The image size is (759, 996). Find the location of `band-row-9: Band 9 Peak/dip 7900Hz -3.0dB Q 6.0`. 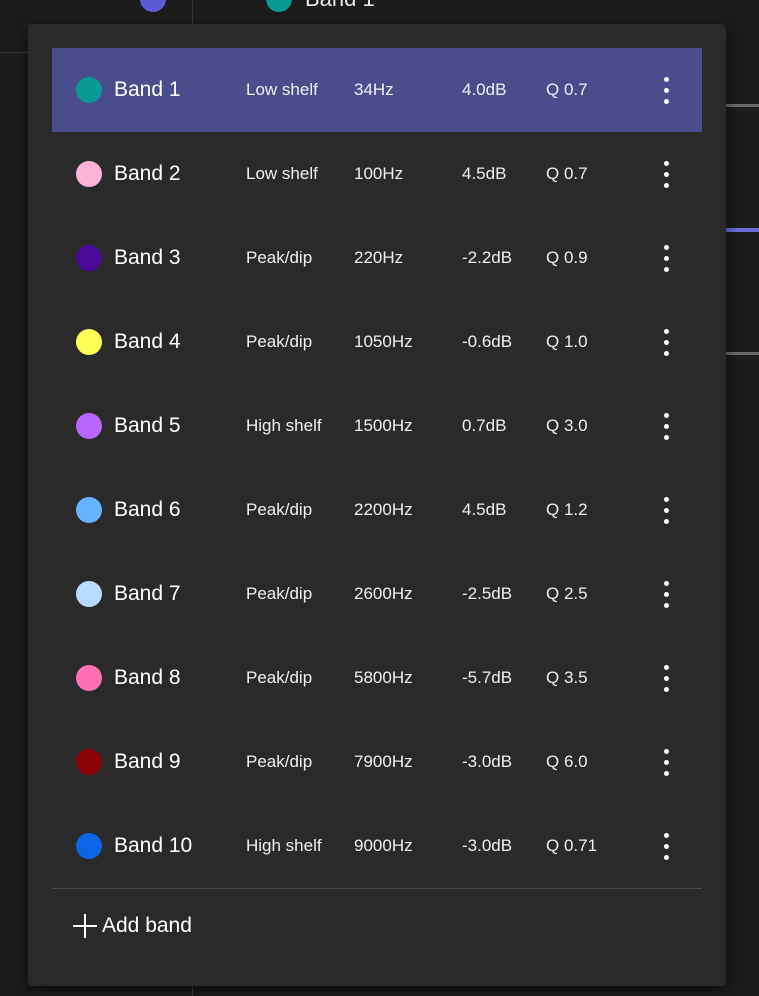

band-row-9: Band 9 Peak/dip 7900Hz -3.0dB Q 6.0 is located at coordinates (377, 762).